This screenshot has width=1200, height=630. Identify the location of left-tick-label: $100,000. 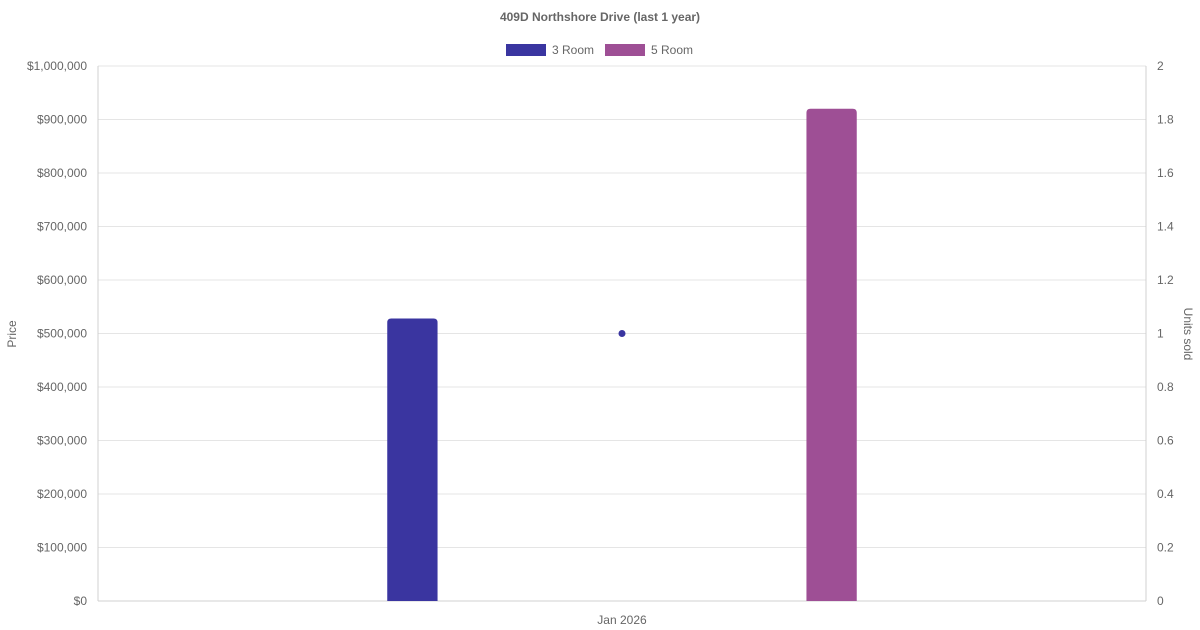
(62, 548).